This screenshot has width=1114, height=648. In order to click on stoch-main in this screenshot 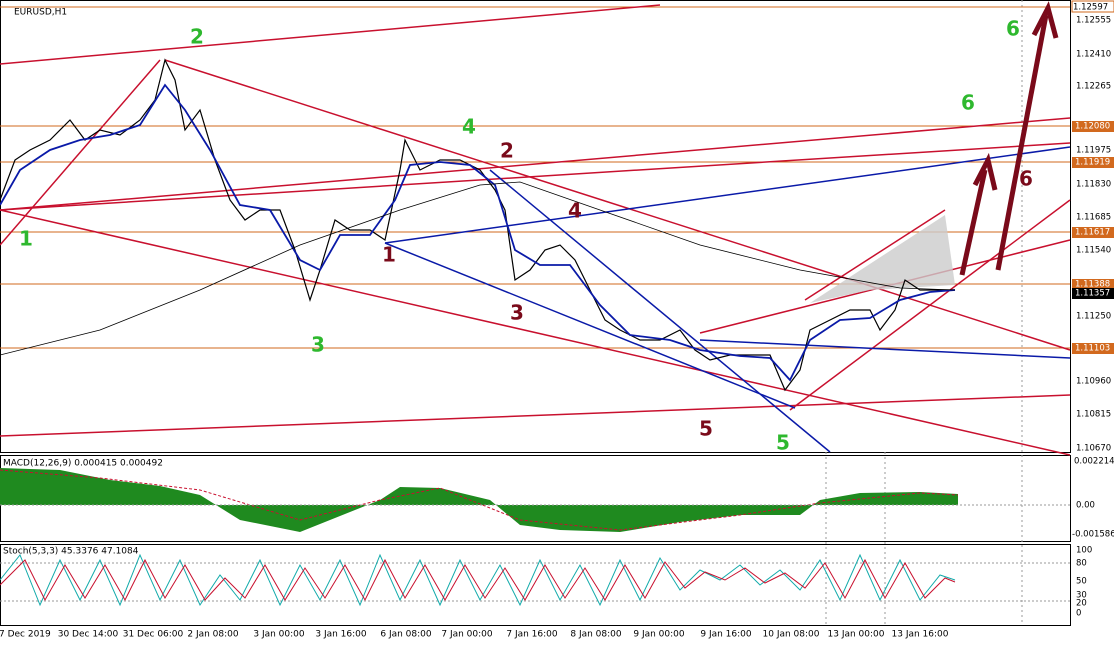, I will do `click(478, 580)`.